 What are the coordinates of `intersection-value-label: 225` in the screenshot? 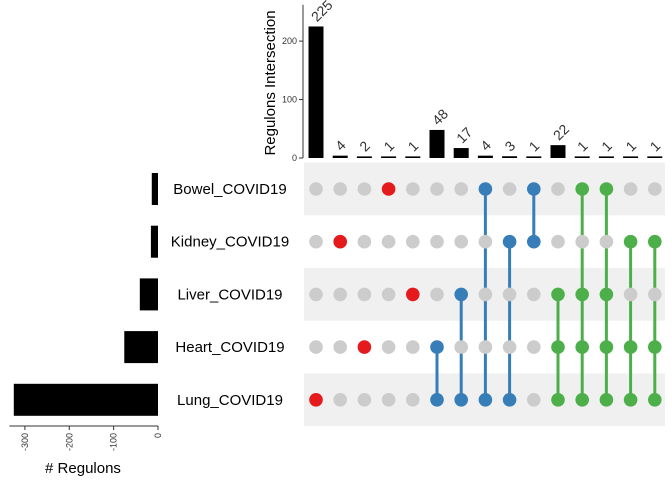 It's located at (322, 12).